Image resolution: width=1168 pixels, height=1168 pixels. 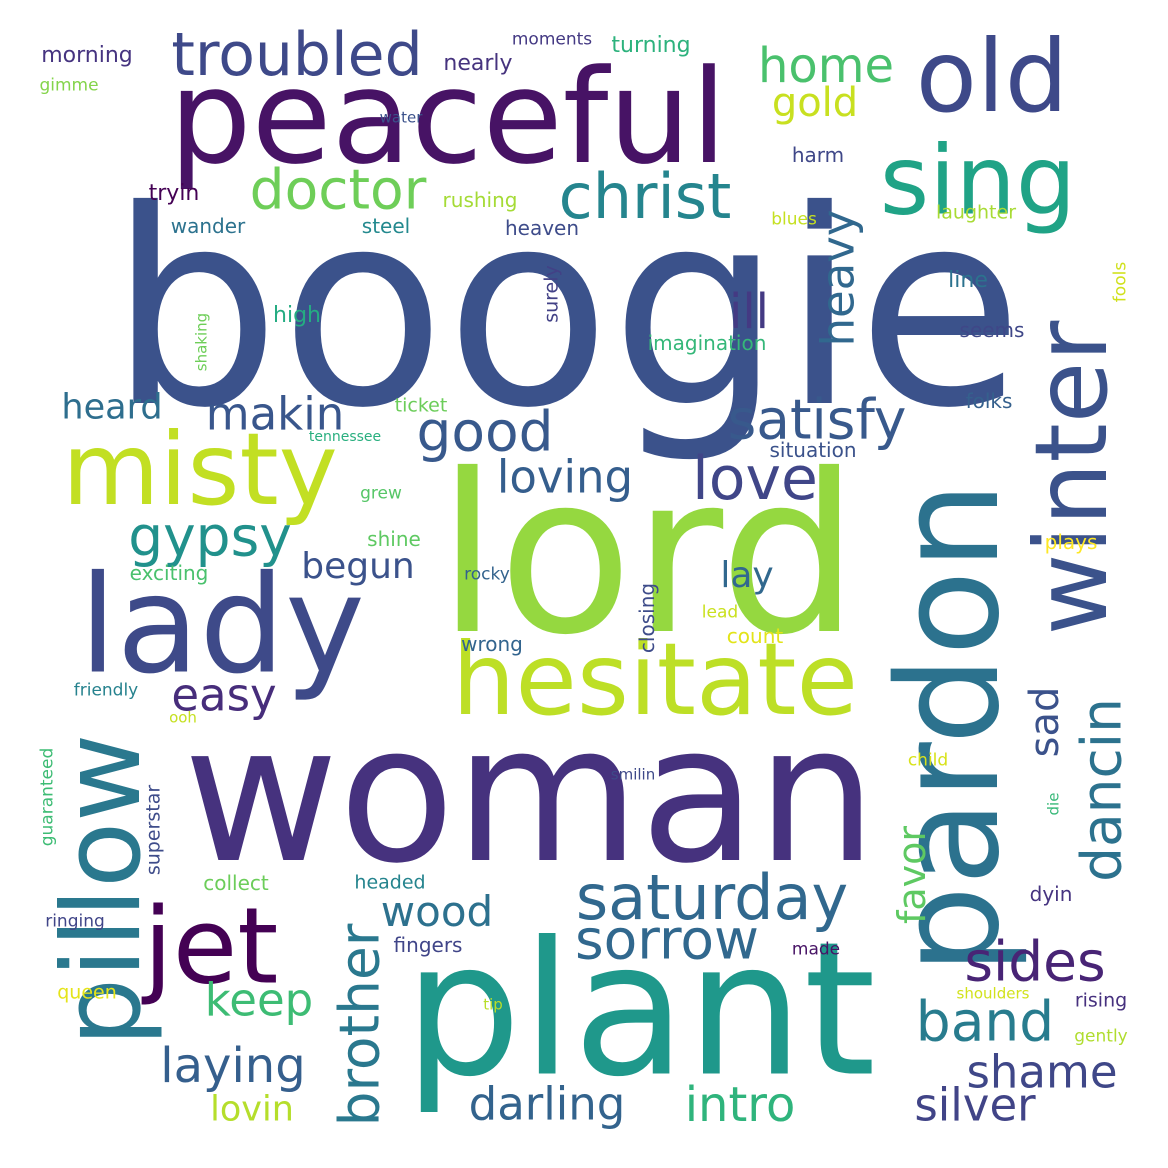 I want to click on word-sad: sad, so click(x=1045, y=722).